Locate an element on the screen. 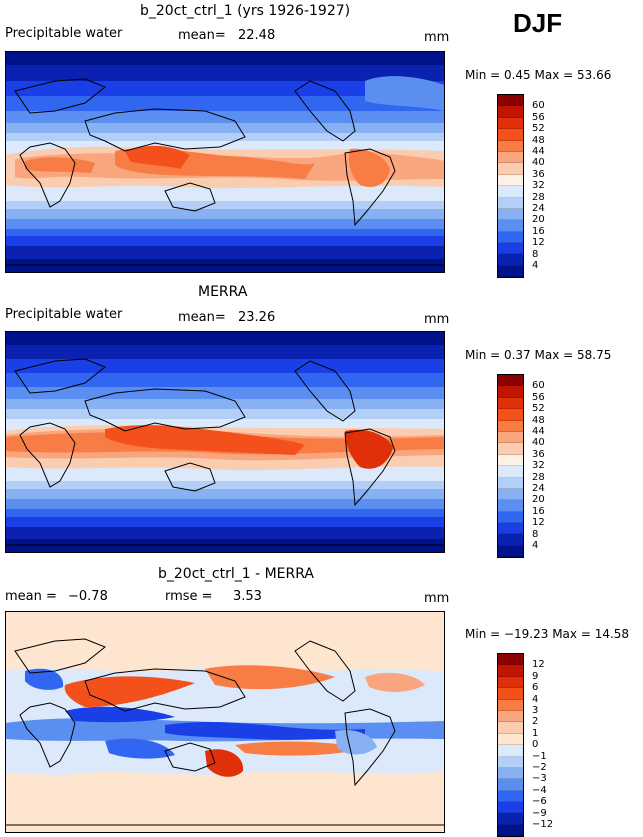 This screenshot has height=837, width=643. diff-colorbar-swatches is located at coordinates (510, 745).